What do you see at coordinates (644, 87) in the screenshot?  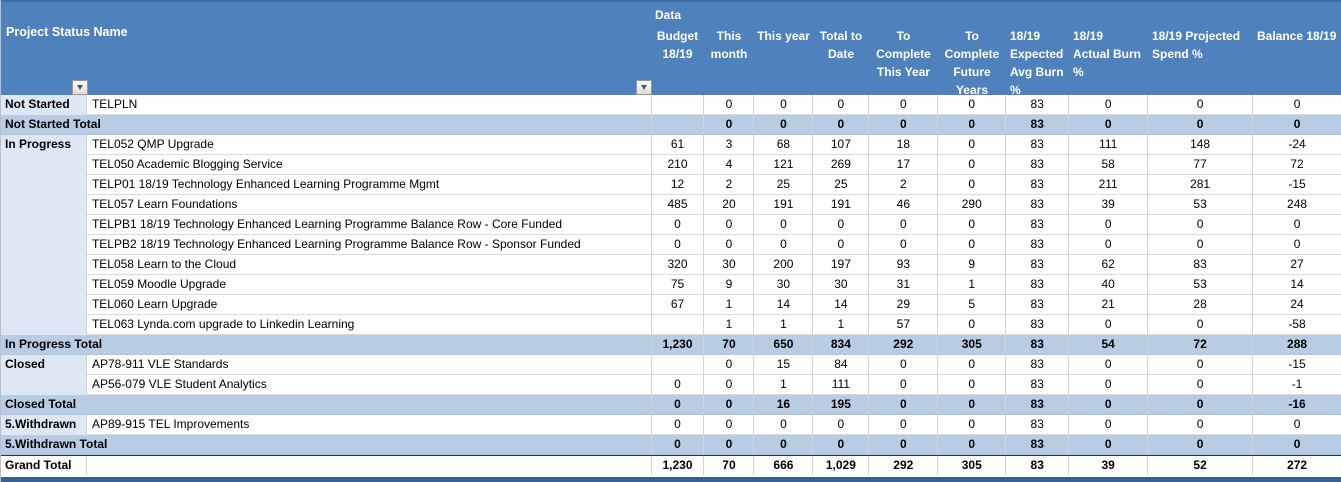 I see `name-filter-button` at bounding box center [644, 87].